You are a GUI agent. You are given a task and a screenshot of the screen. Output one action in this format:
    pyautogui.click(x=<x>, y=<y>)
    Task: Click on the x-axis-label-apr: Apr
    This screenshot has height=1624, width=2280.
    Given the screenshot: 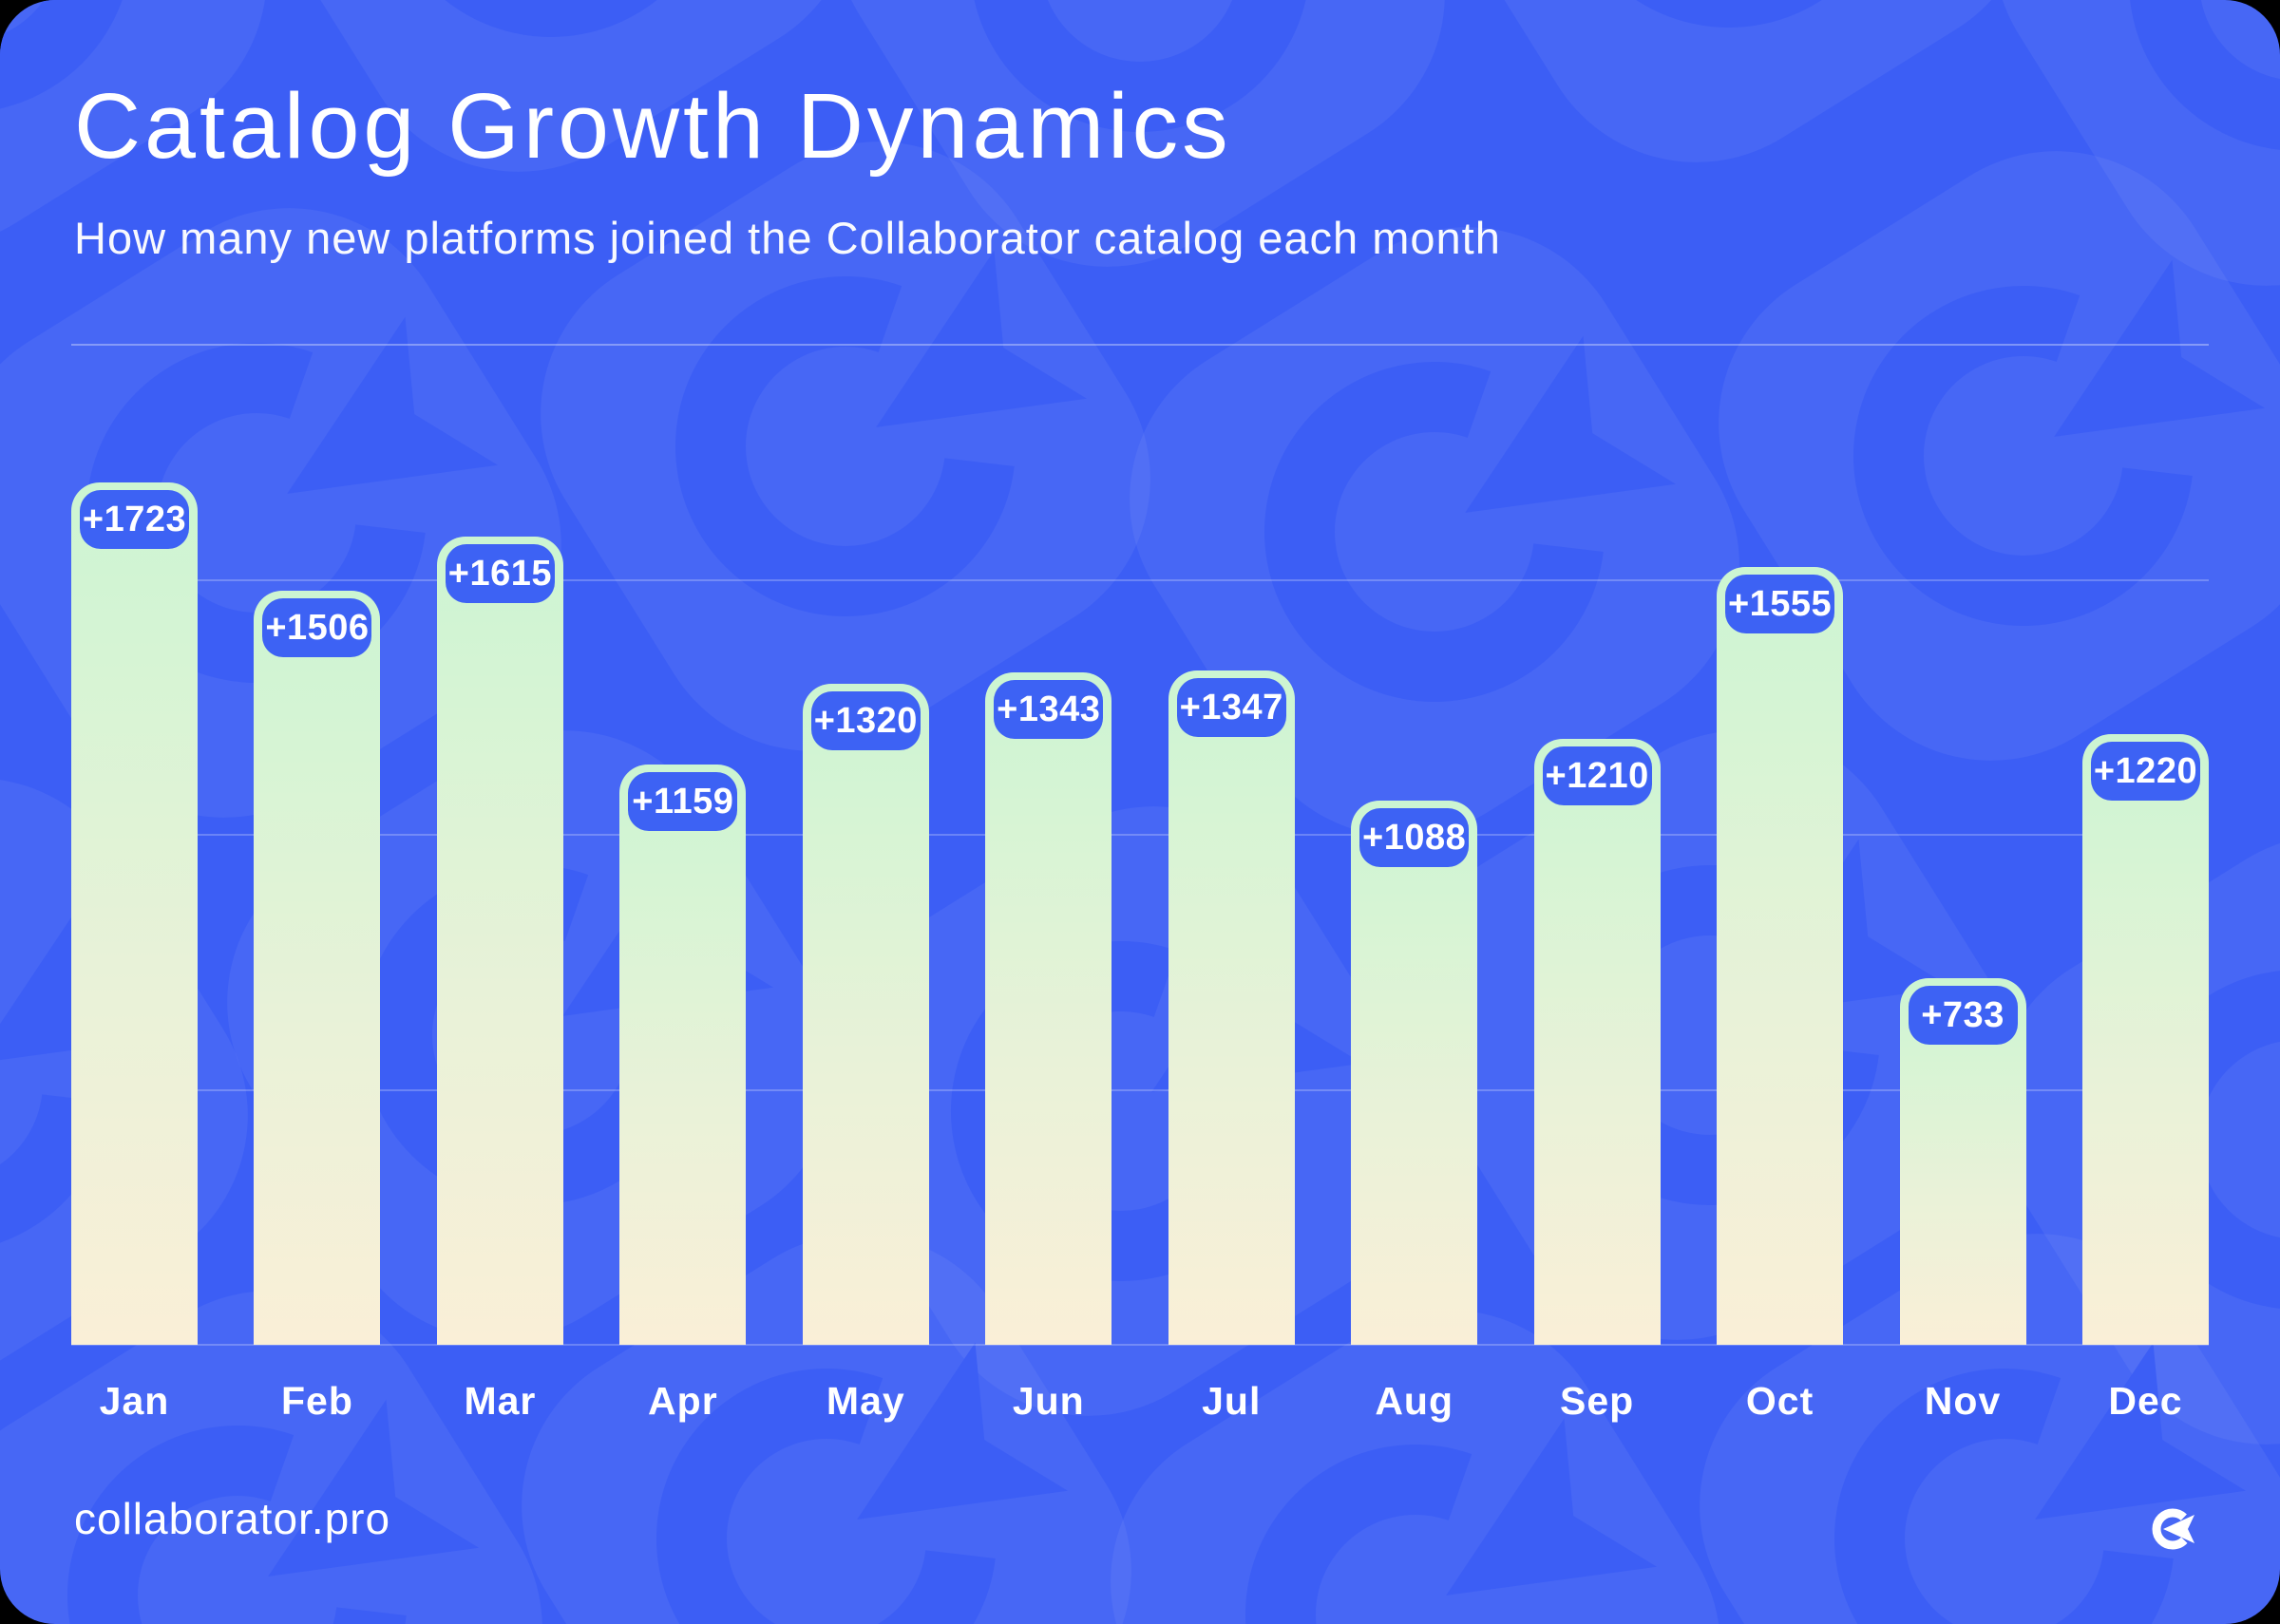 What is the action you would take?
    pyautogui.click(x=683, y=1401)
    